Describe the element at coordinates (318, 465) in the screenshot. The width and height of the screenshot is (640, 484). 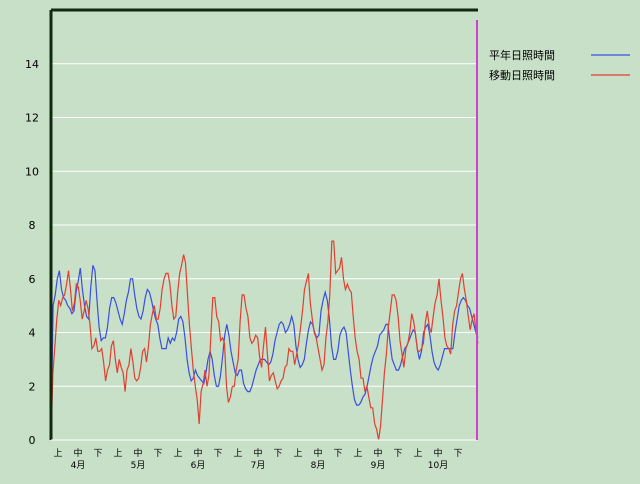
I see `month-label: 8月` at that location.